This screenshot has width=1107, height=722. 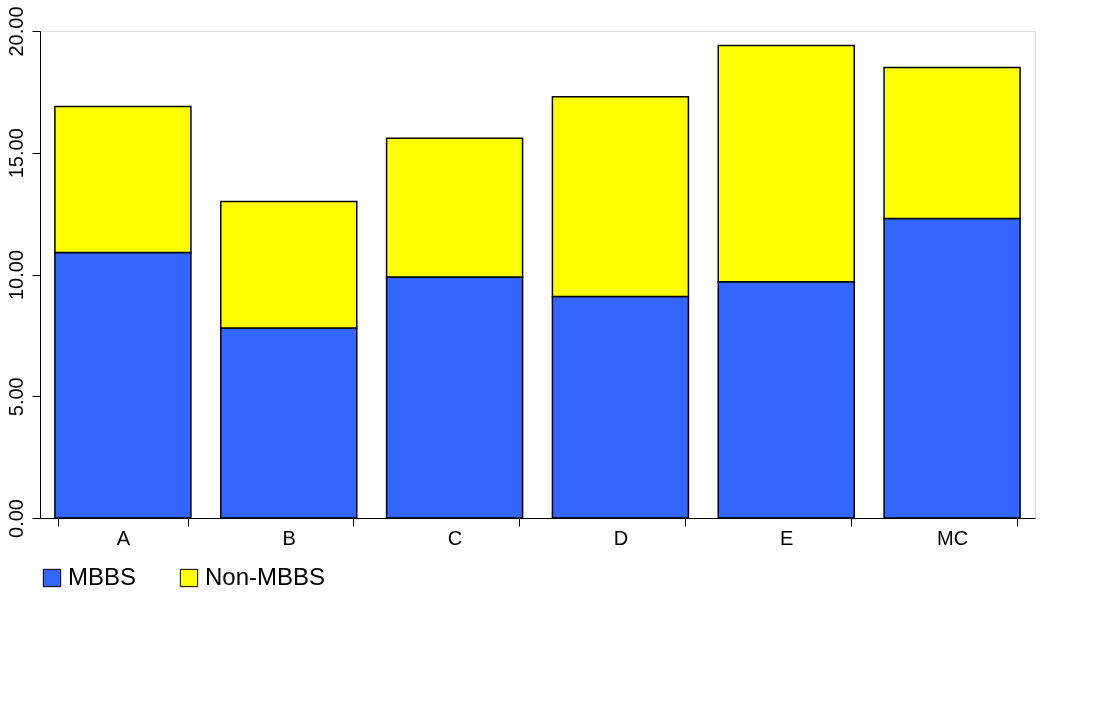 I want to click on y-tick-label: 0.00, so click(x=15, y=518).